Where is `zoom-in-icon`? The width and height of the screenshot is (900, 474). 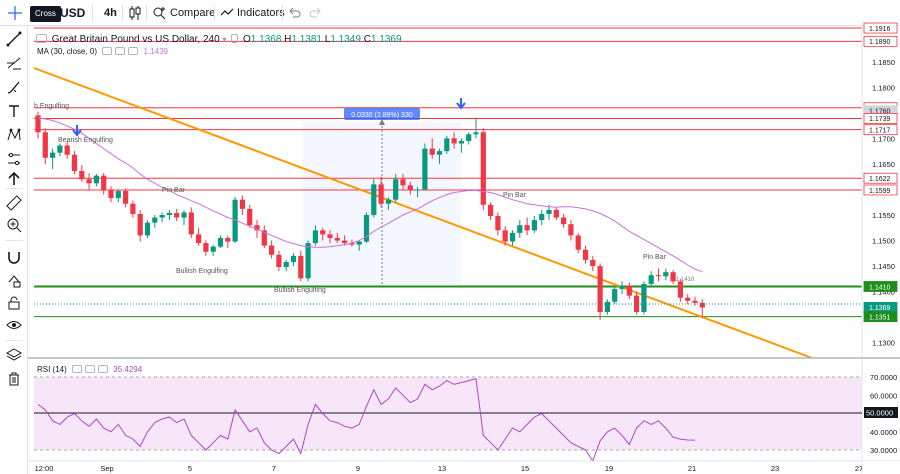
zoom-in-icon is located at coordinates (14, 225).